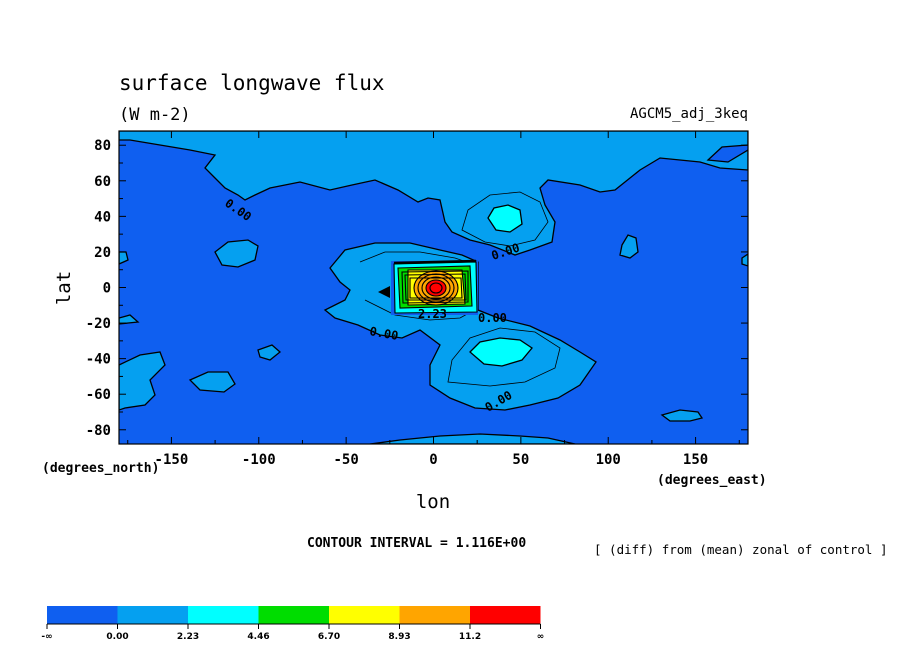 The image size is (904, 654). What do you see at coordinates (695, 460) in the screenshot?
I see `x-tick-label: 150` at bounding box center [695, 460].